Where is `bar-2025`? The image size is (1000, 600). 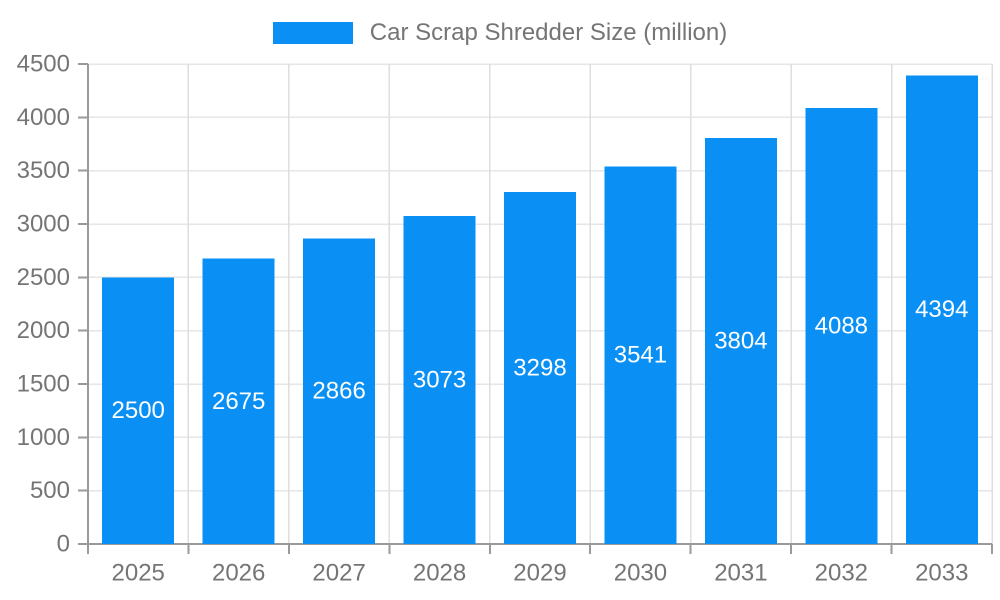 bar-2025 is located at coordinates (138, 410).